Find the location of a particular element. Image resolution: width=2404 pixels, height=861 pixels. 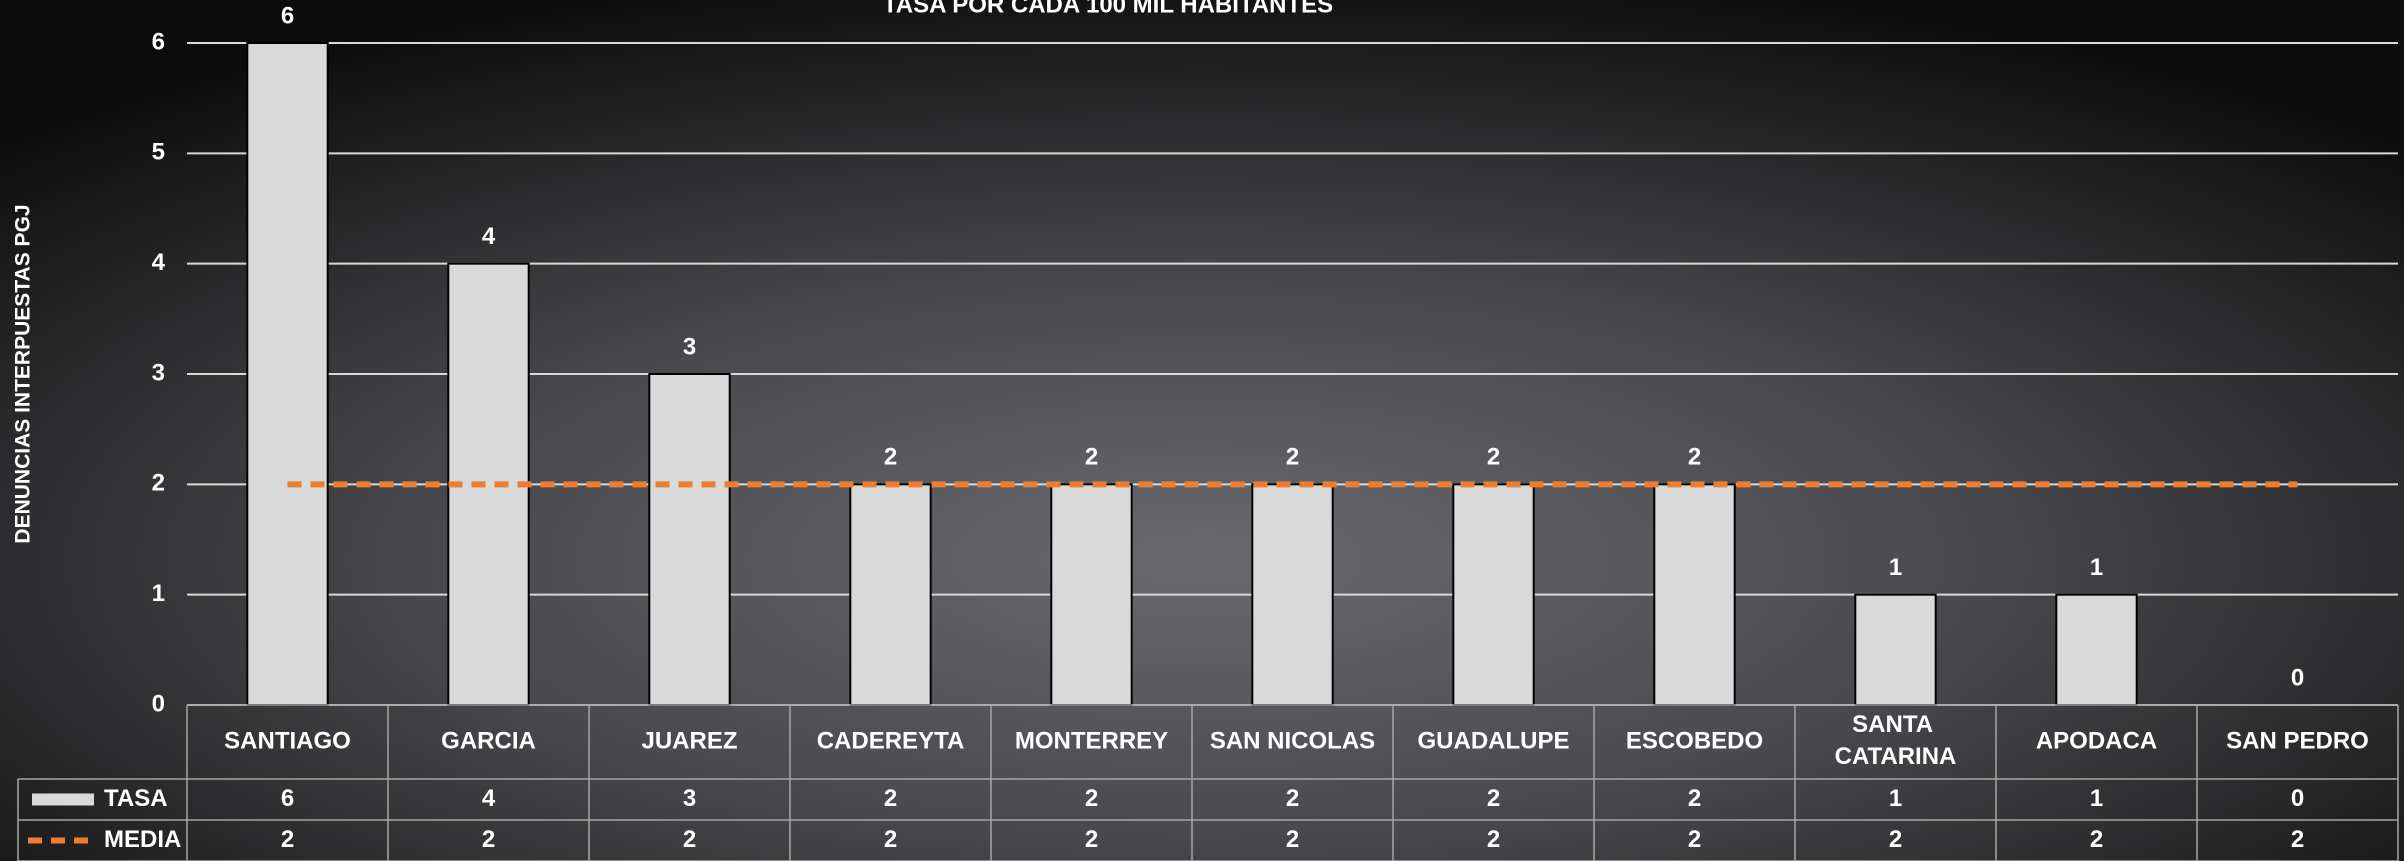

y-tick-label: 5 is located at coordinates (158, 152).